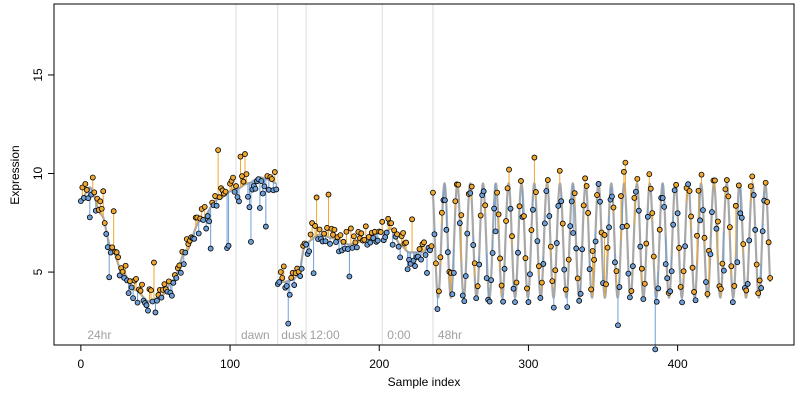  What do you see at coordinates (274, 335) in the screenshot?
I see `phase-labels: 24hr dawn dusk 12:00 0:00 48hr` at bounding box center [274, 335].